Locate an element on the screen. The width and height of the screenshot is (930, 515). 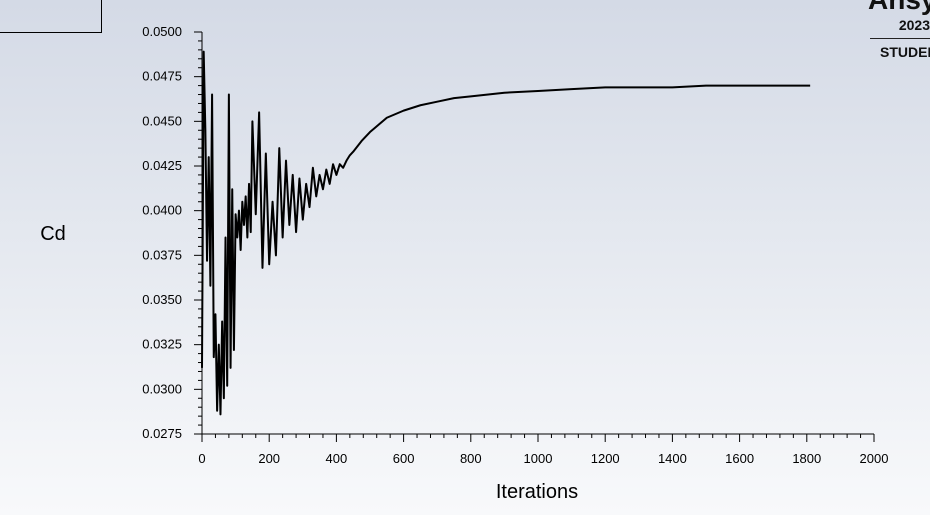
logo-edition: STUDENT is located at coordinates (905, 52).